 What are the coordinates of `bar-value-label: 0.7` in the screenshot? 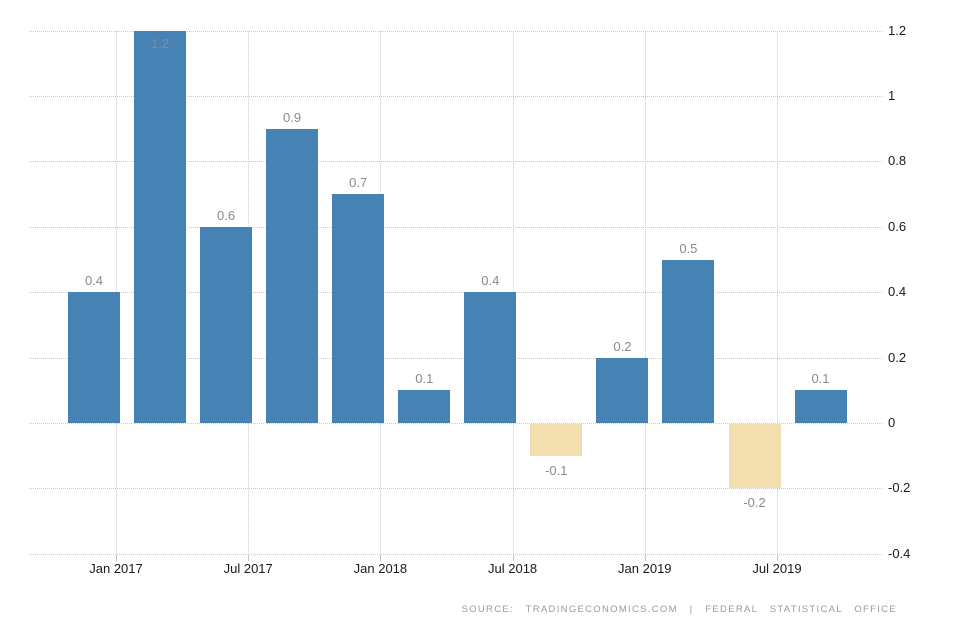 It's located at (358, 183).